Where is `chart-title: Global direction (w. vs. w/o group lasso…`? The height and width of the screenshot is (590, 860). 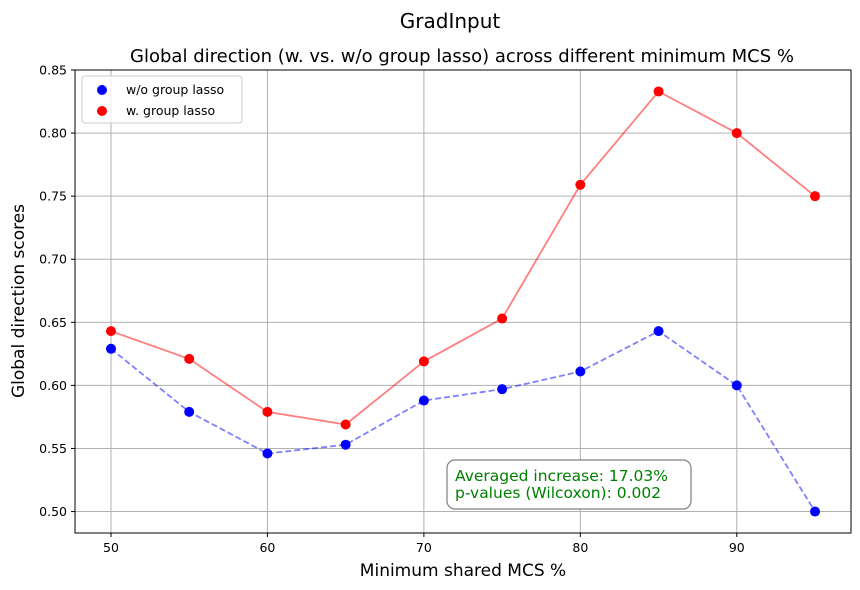 chart-title: Global direction (w. vs. w/o group lasso… is located at coordinates (462, 56).